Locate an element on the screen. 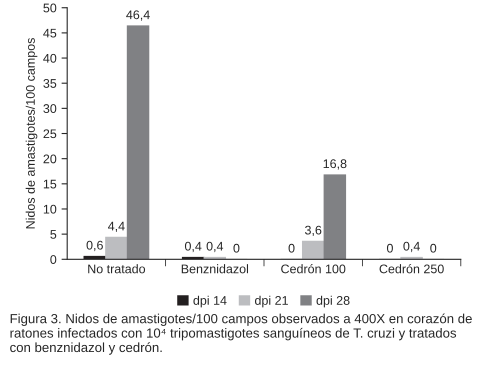  y-tick-label: 45 is located at coordinates (49, 33).